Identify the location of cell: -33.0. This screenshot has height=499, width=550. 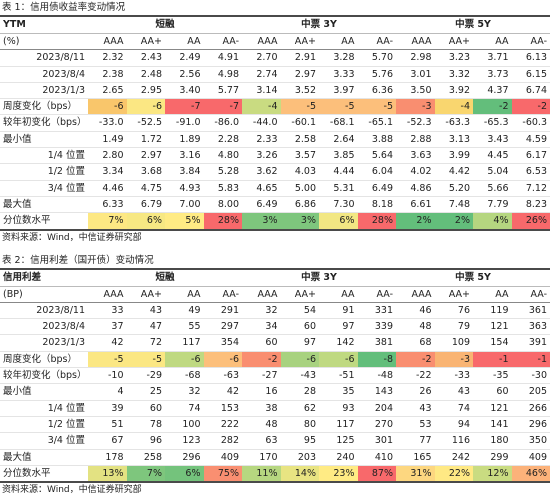
(107, 123).